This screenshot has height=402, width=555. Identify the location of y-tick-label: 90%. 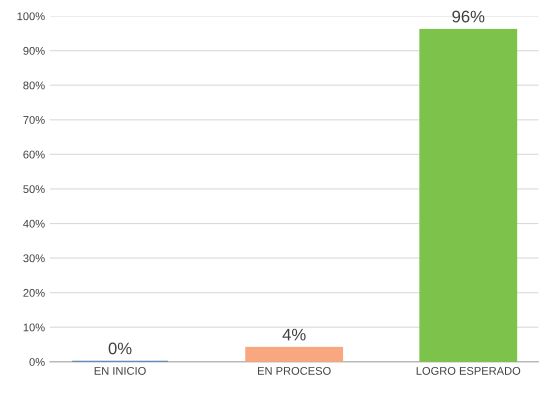
(34, 50).